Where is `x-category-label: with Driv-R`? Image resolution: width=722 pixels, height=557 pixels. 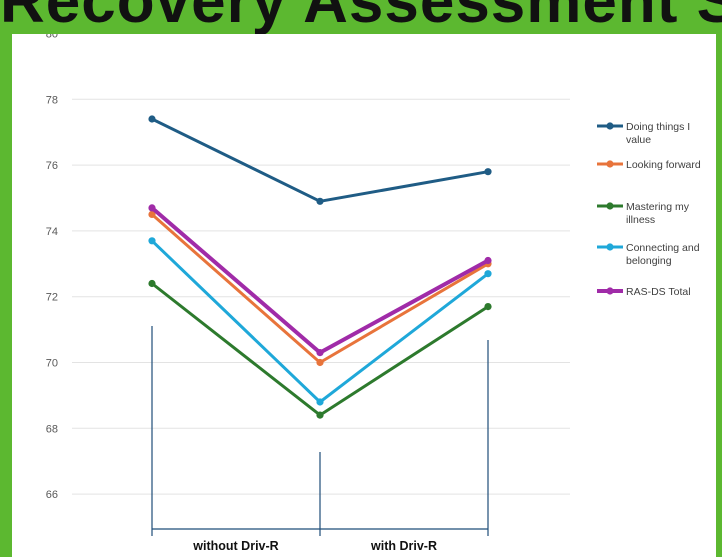
x-category-label: with Driv-R is located at coordinates (403, 546).